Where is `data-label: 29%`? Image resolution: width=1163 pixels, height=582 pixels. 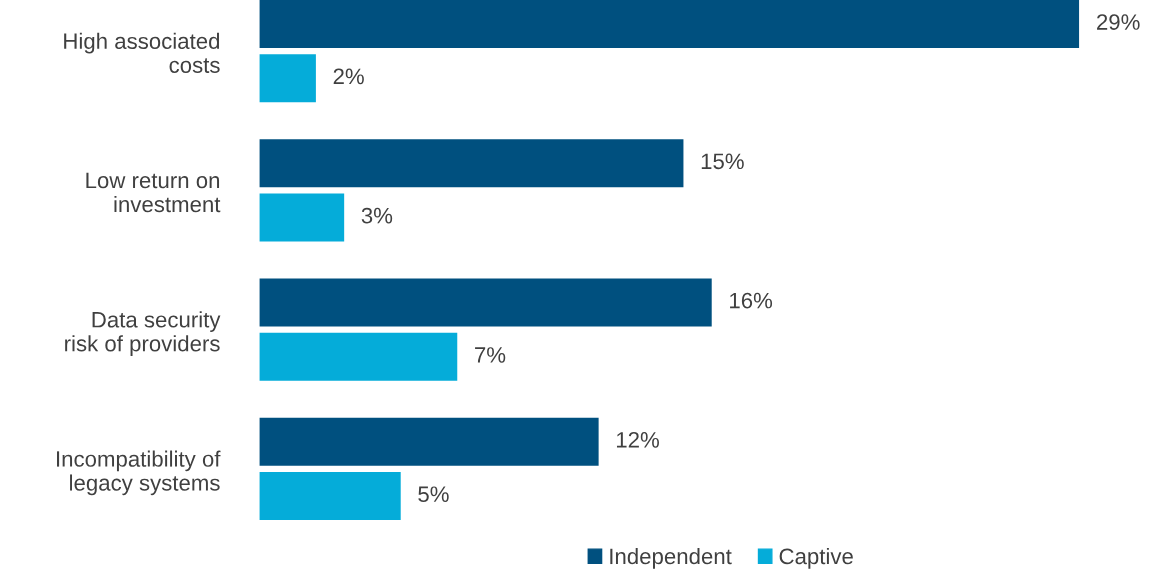
data-label: 29% is located at coordinates (1118, 22).